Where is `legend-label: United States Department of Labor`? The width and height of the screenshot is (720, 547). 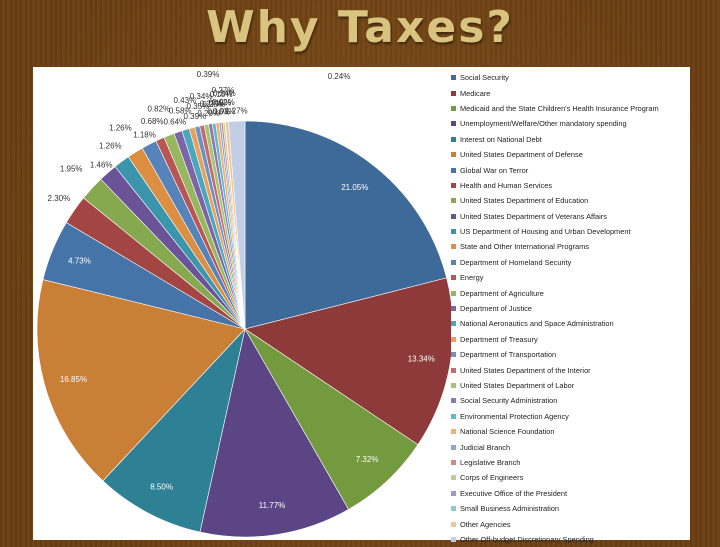 legend-label: United States Department of Labor is located at coordinates (517, 385).